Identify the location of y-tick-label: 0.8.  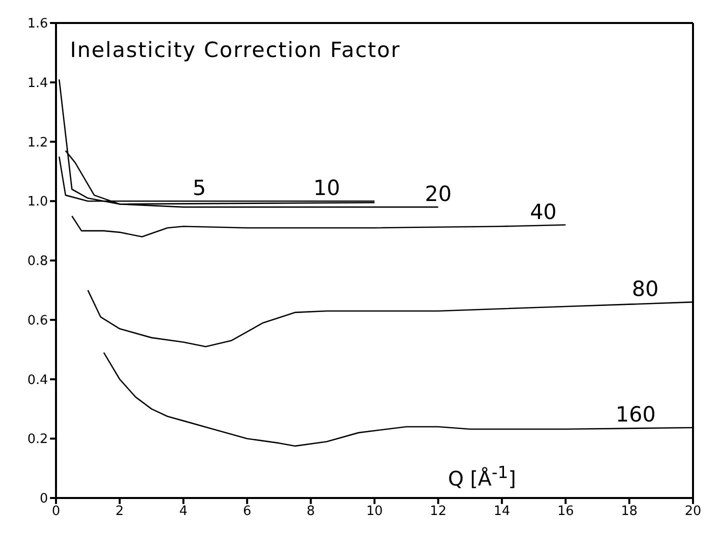
(37, 262).